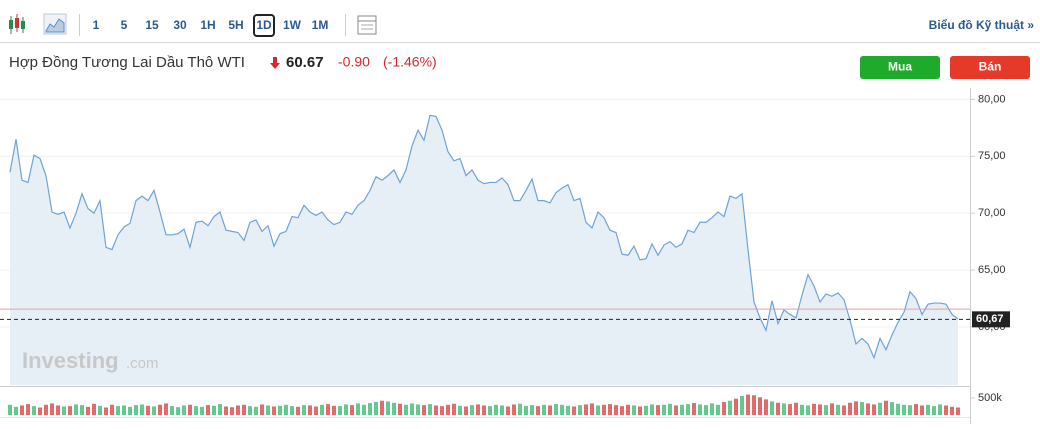 This screenshot has width=1040, height=429. Describe the element at coordinates (990, 398) in the screenshot. I see `volume-tick-label: 500k` at that location.